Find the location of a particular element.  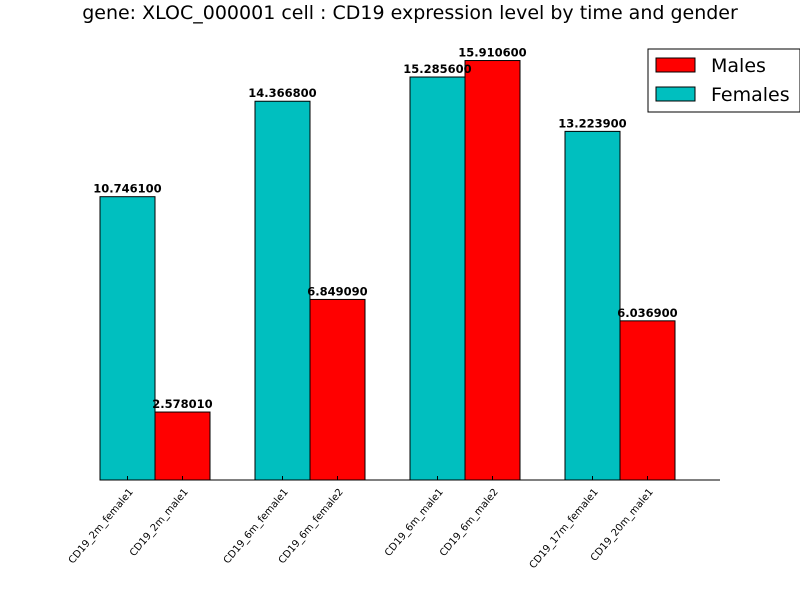

legend-label-females: Females is located at coordinates (750, 95).